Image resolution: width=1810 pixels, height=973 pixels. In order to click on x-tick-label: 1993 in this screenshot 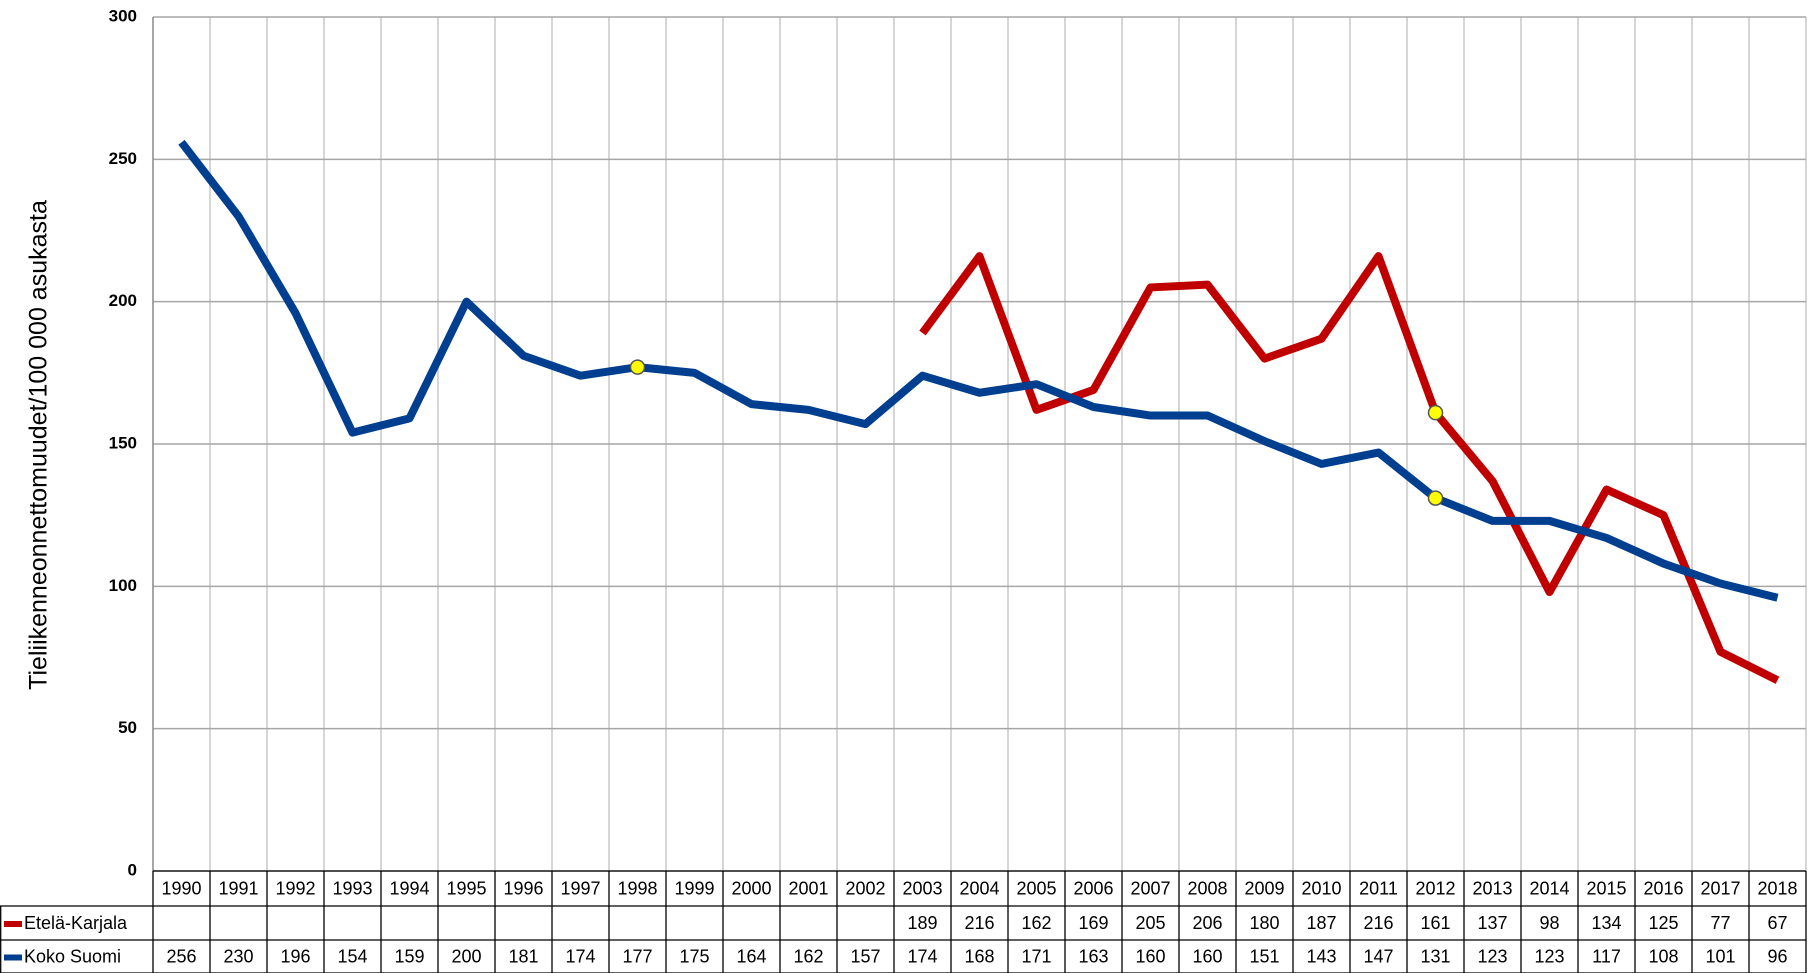, I will do `click(352, 888)`.